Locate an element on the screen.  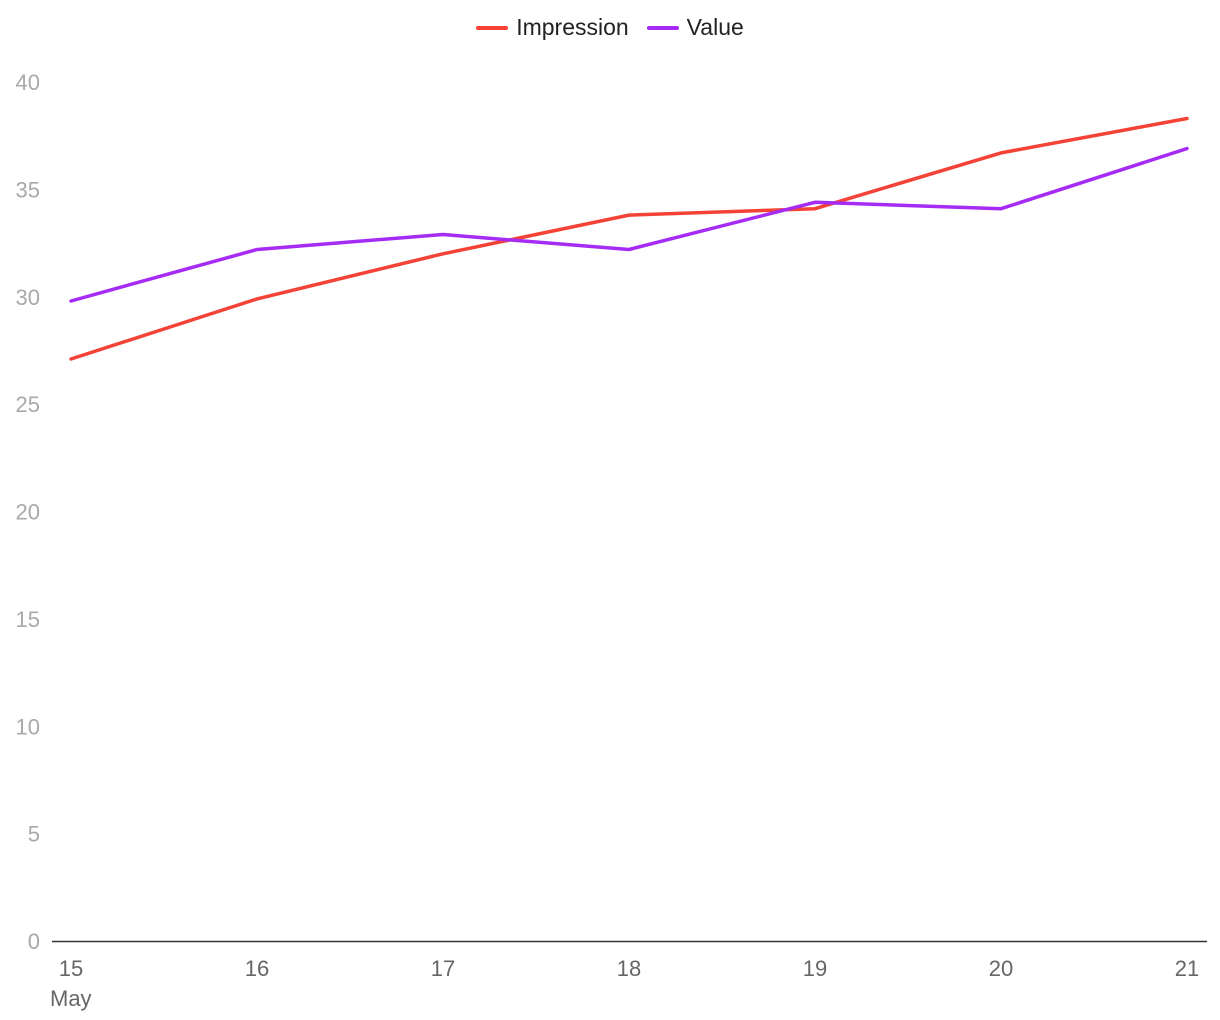
legend-label-impression: Impression is located at coordinates (572, 27).